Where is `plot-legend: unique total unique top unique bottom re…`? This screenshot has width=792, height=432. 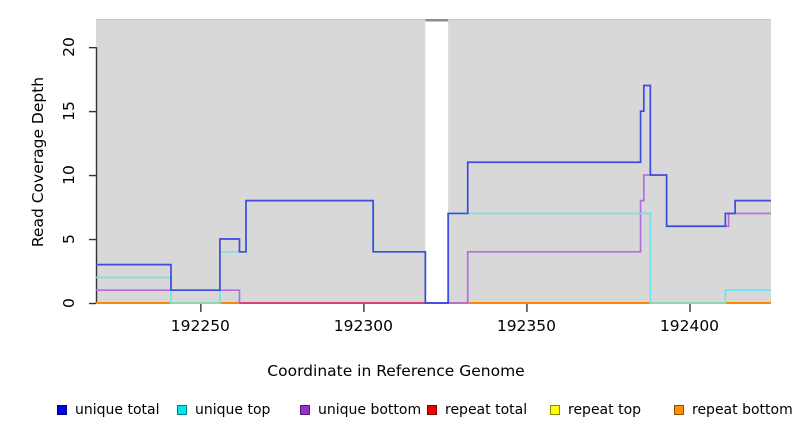
plot-legend: unique total unique top unique bottom re… is located at coordinates (396, 412).